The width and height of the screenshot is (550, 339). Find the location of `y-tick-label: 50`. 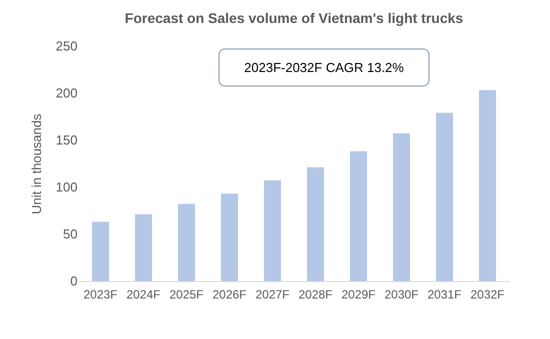

y-tick-label: 50 is located at coordinates (70, 234).